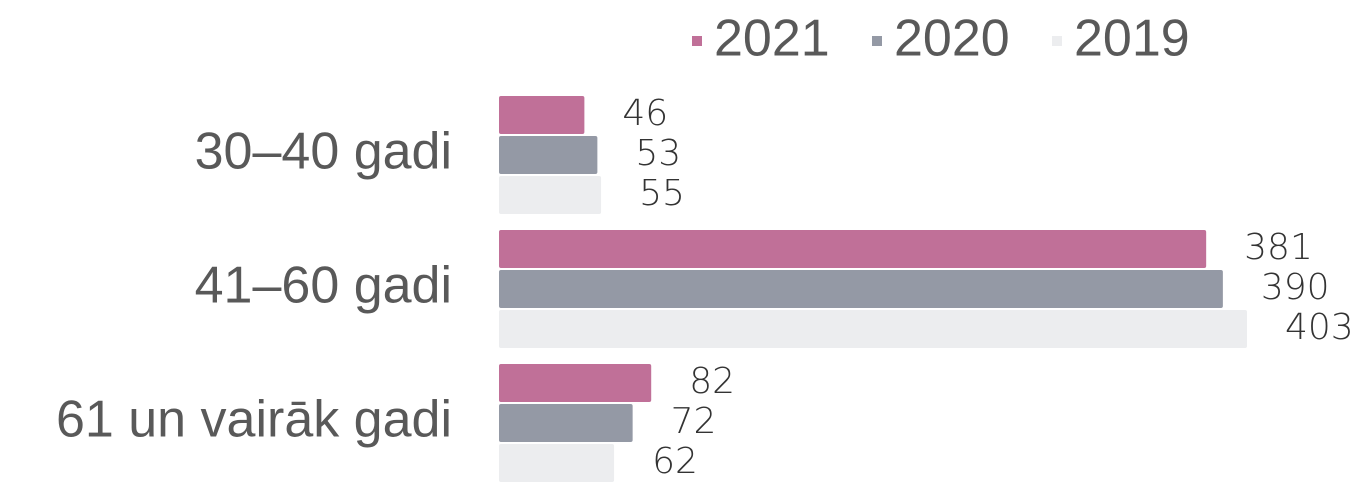  Describe the element at coordinates (952, 39) in the screenshot. I see `legend-label: 2020` at that location.